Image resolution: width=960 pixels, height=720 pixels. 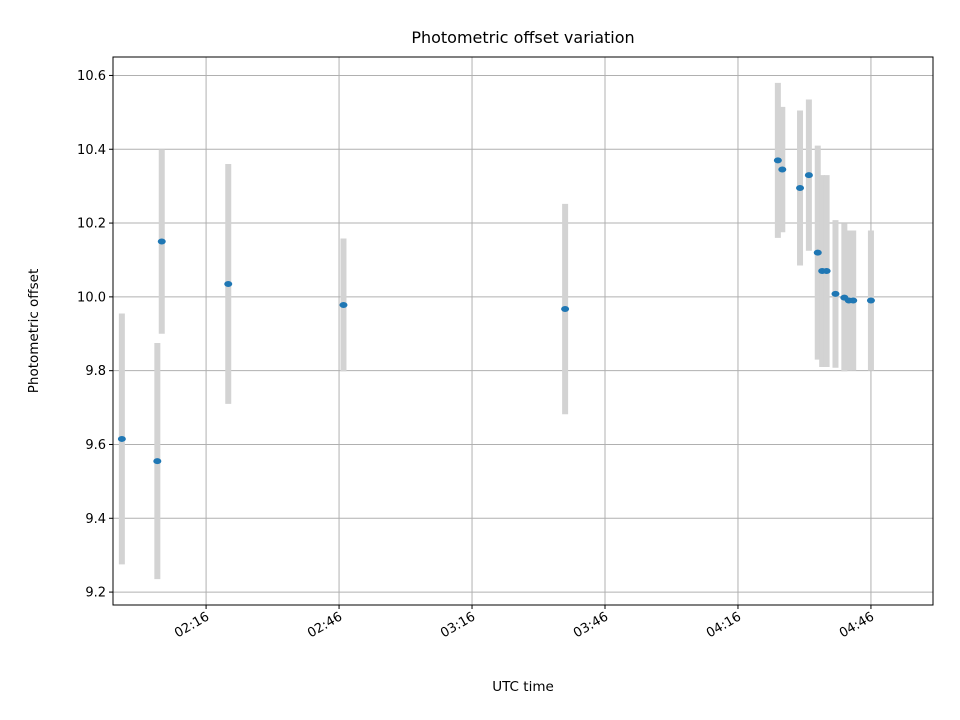 I want to click on y-tick-label: 9.6, so click(x=95, y=445).